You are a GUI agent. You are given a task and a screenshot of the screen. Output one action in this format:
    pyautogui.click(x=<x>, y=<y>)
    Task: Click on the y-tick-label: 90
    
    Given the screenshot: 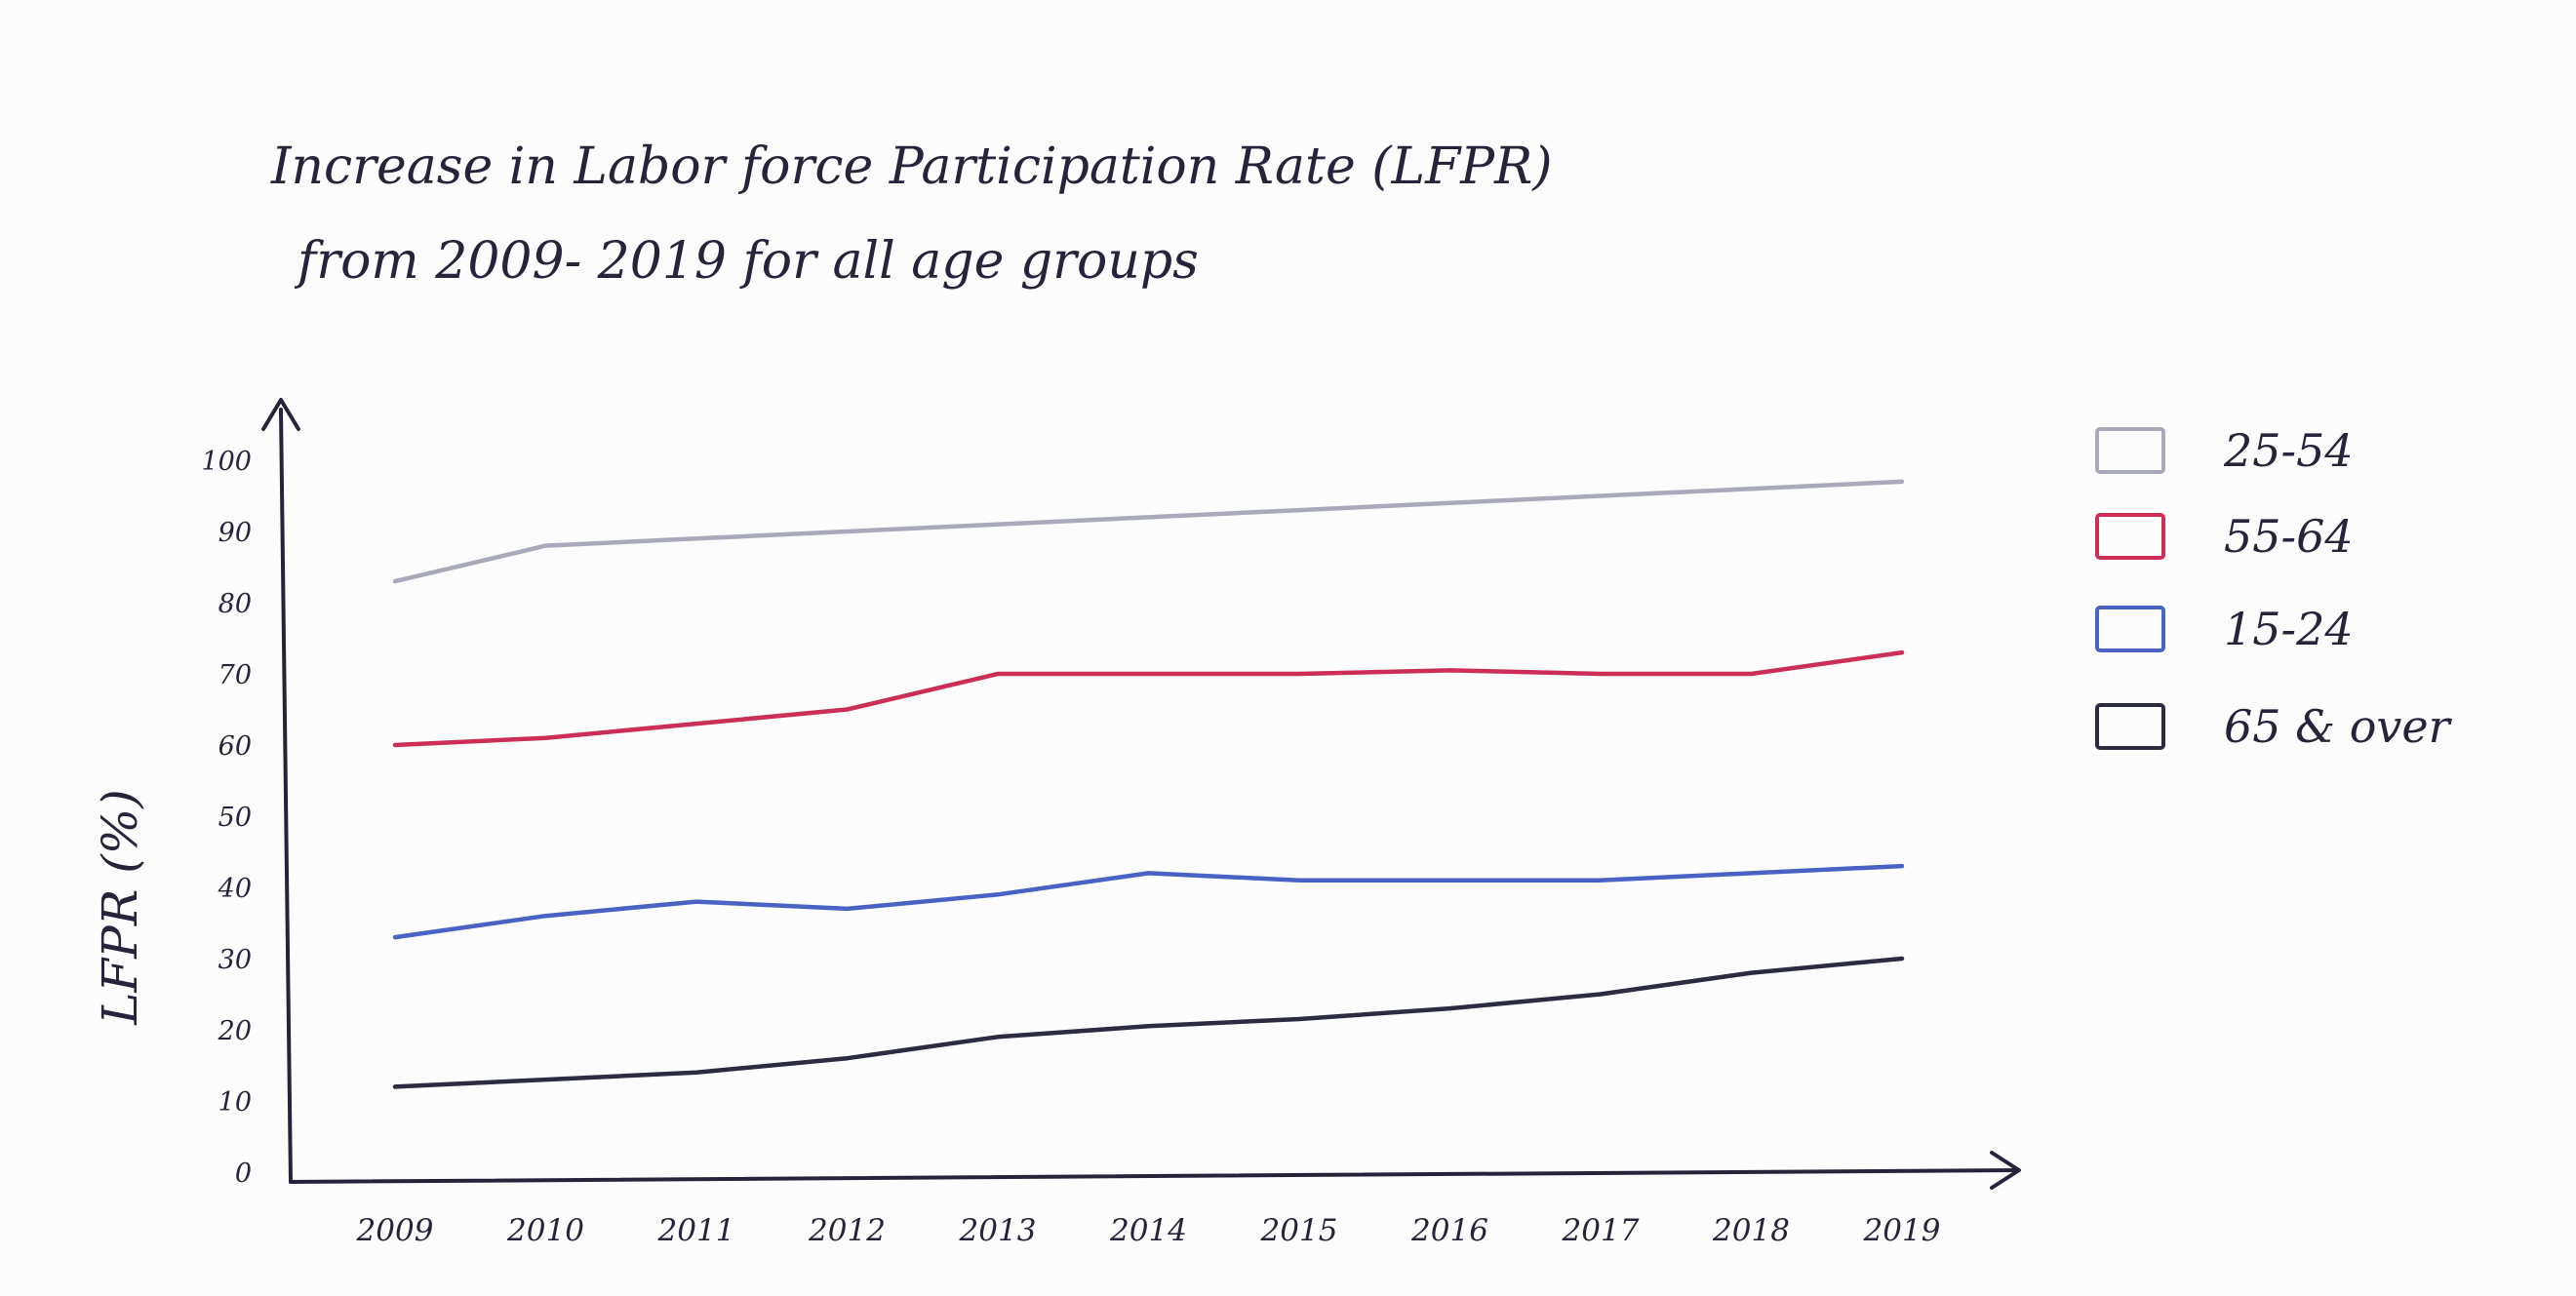 What is the action you would take?
    pyautogui.click(x=235, y=533)
    